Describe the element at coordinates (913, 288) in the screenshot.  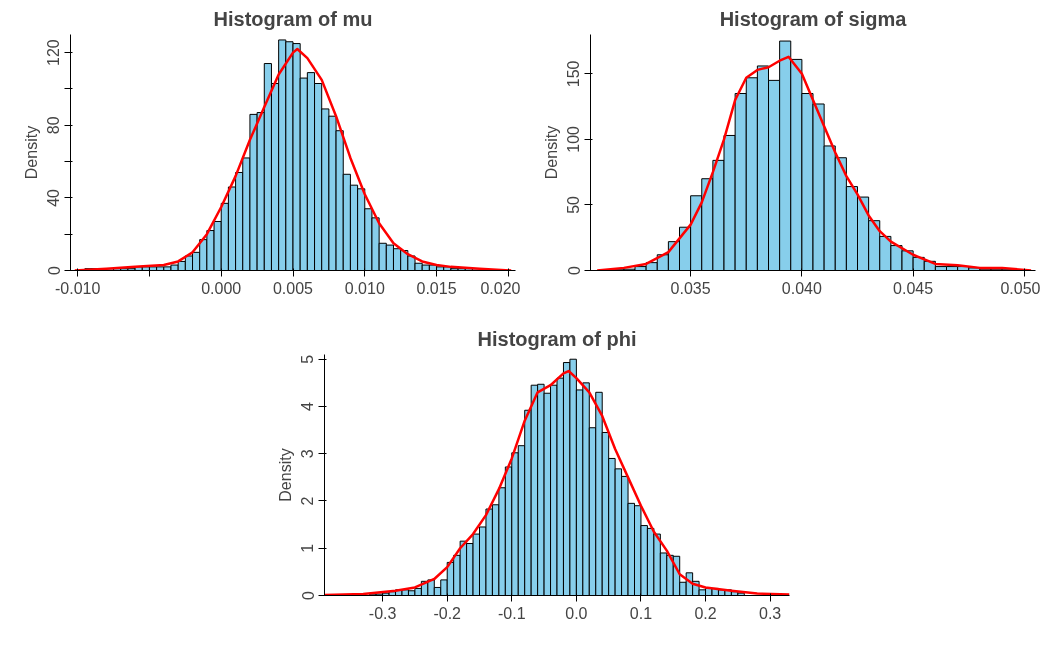
I see `x-tick-label: 0.045` at that location.